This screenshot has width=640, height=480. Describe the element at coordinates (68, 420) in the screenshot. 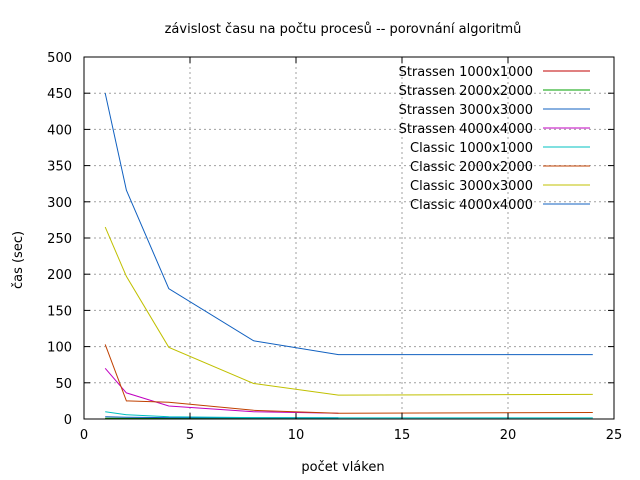

I see `y-tick-label: 0` at that location.